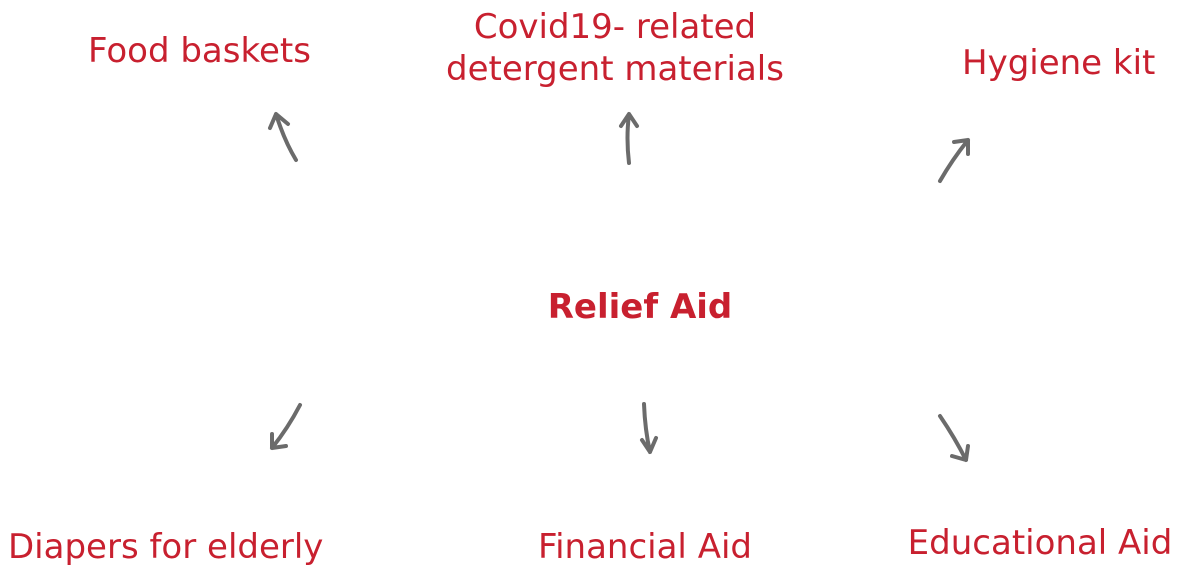 Image resolution: width=1189 pixels, height=572 pixels. I want to click on node-label: Educational Aid, so click(1040, 543).